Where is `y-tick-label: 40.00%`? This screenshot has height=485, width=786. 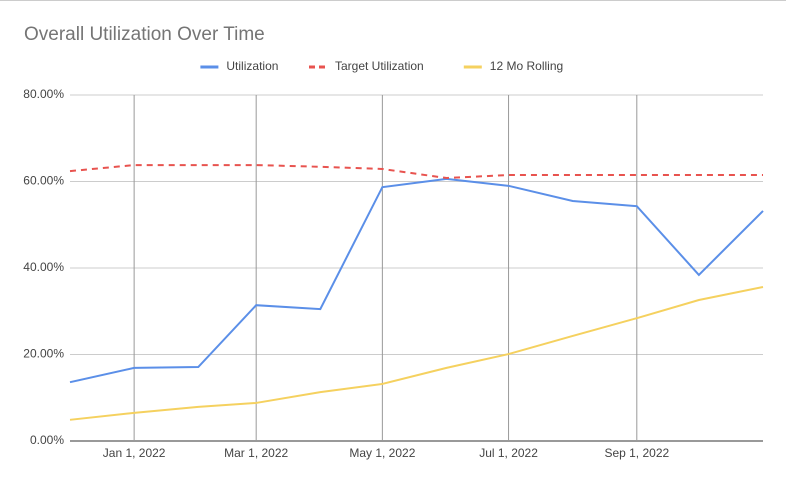
y-tick-label: 40.00% is located at coordinates (43, 267).